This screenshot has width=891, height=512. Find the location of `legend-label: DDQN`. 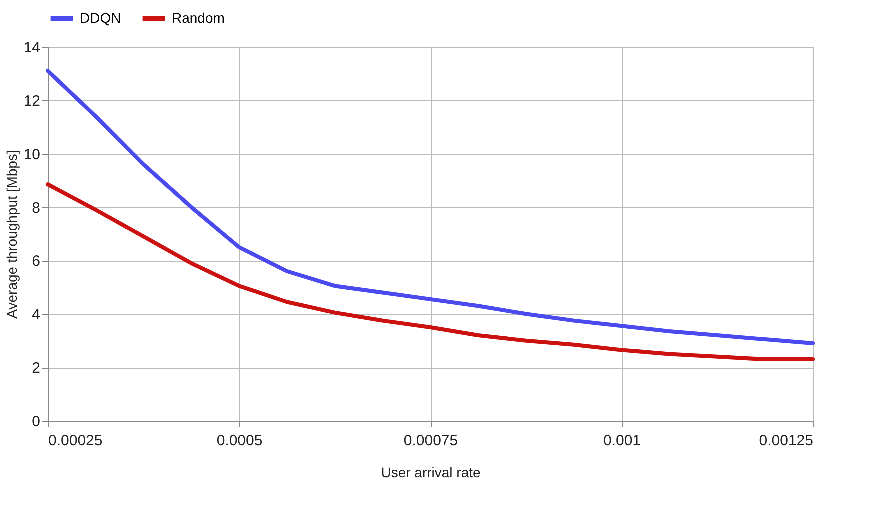

legend-label: DDQN is located at coordinates (101, 18).